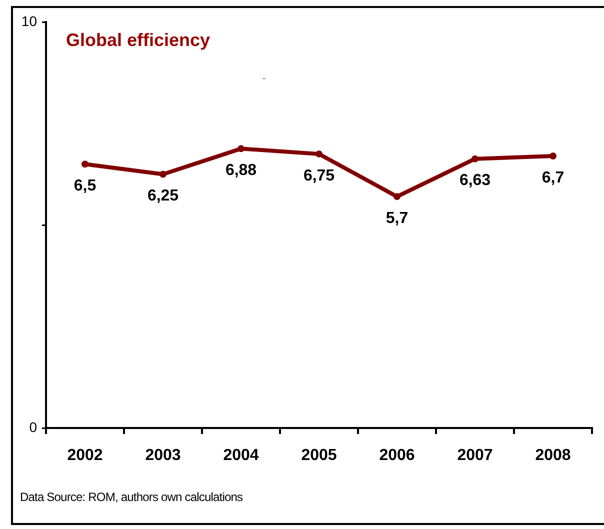 Image resolution: width=604 pixels, height=529 pixels. What do you see at coordinates (397, 218) in the screenshot?
I see `data-label: 5,7` at bounding box center [397, 218].